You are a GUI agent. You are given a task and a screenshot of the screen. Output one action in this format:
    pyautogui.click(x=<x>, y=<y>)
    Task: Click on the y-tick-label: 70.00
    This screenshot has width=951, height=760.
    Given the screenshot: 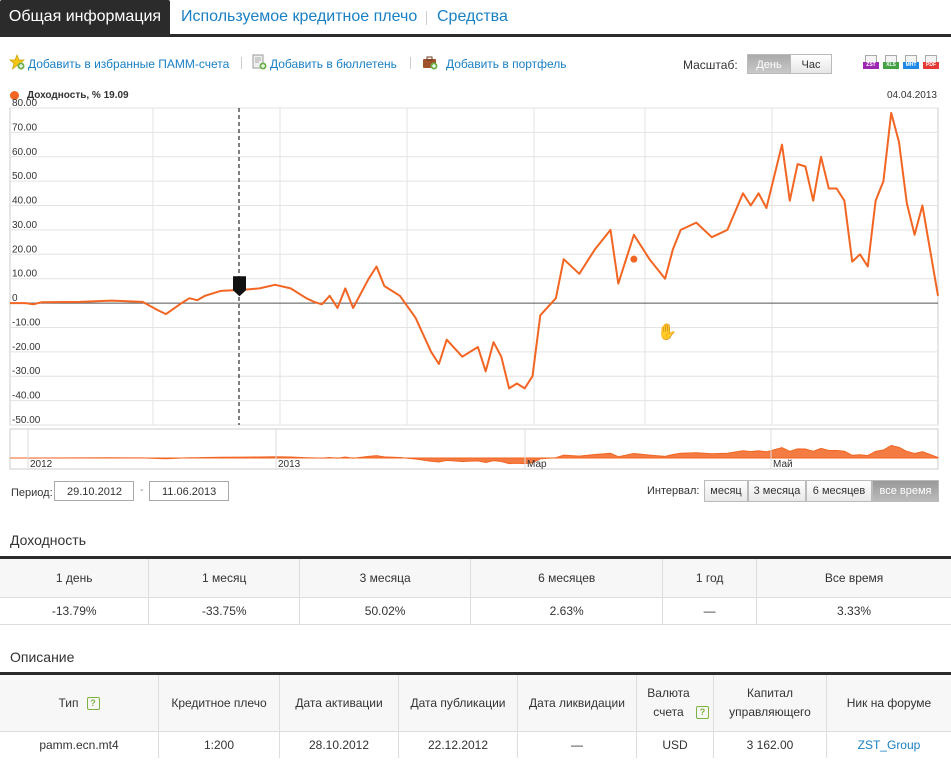 What is the action you would take?
    pyautogui.click(x=24, y=127)
    